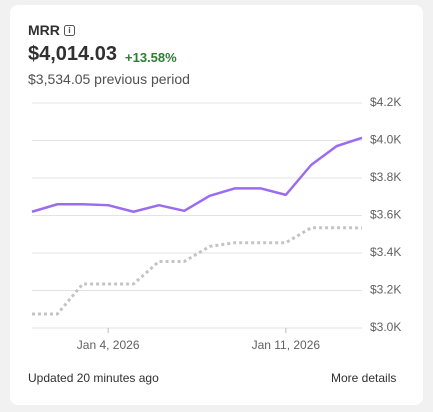  I want to click on y-tick-label: $3.6K, so click(385, 215).